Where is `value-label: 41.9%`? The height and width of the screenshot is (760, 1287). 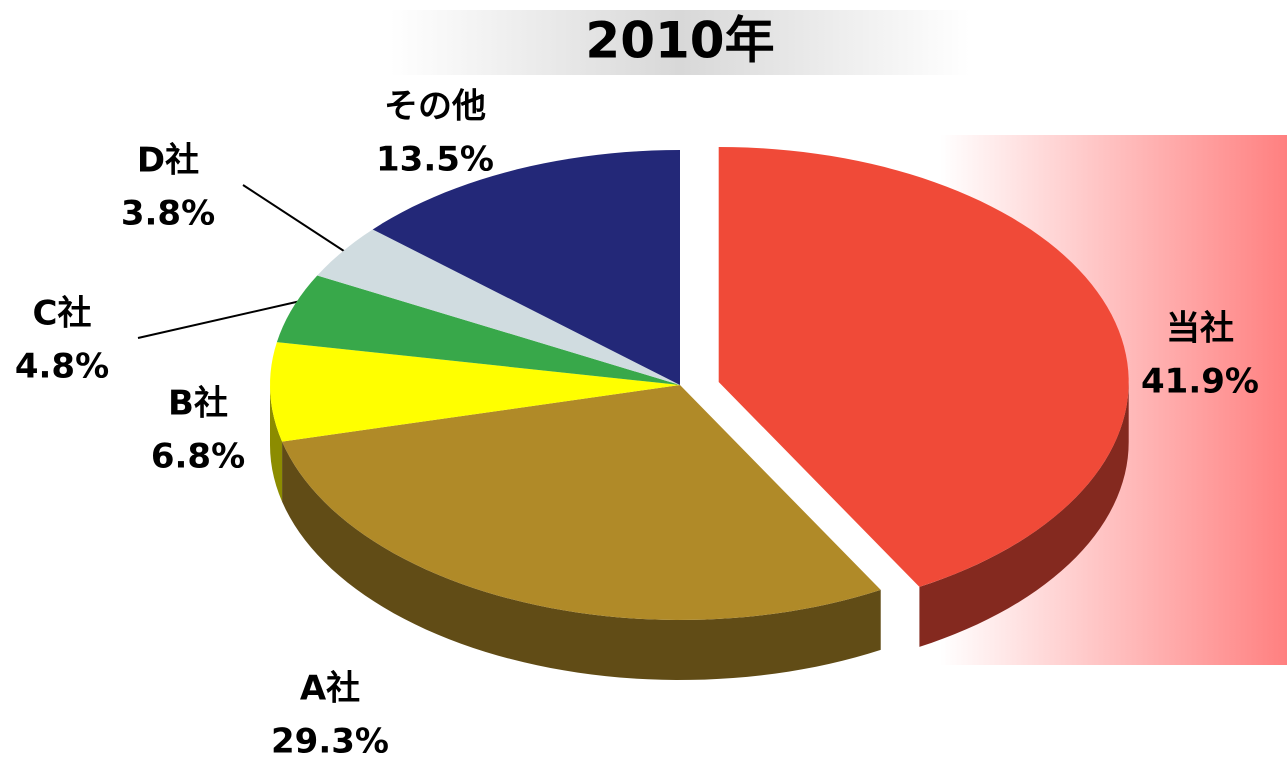
value-label: 41.9% is located at coordinates (1200, 382).